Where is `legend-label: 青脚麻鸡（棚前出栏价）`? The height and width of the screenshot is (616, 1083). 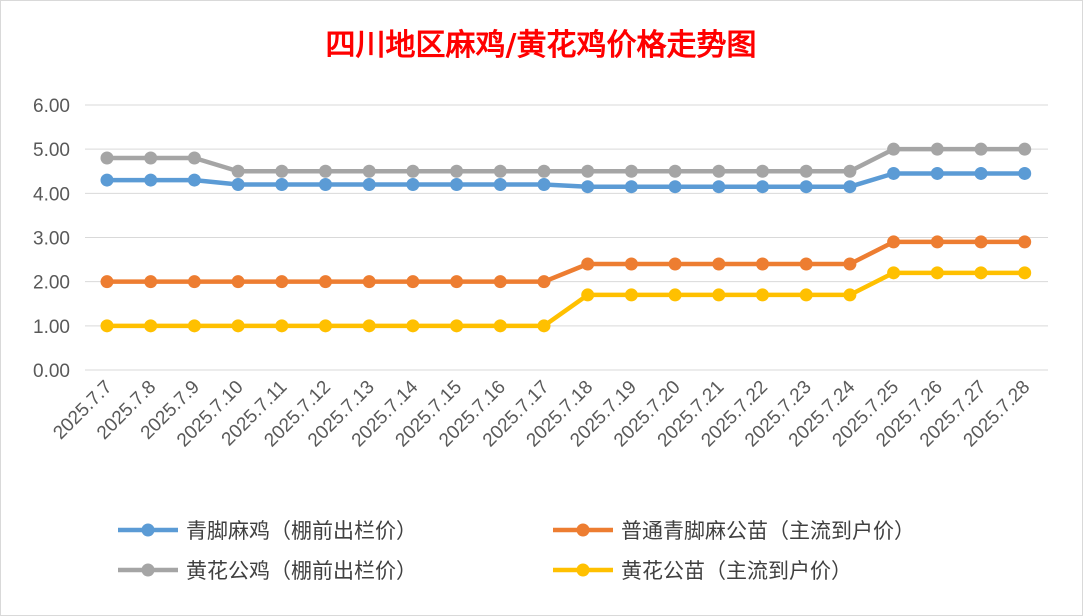 legend-label: 青脚麻鸡（棚前出栏价） is located at coordinates (301, 531).